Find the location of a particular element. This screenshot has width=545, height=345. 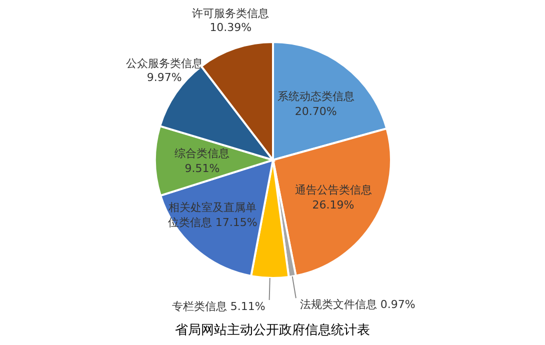

slice-label: 法规类文件信息 0.97% is located at coordinates (358, 305).